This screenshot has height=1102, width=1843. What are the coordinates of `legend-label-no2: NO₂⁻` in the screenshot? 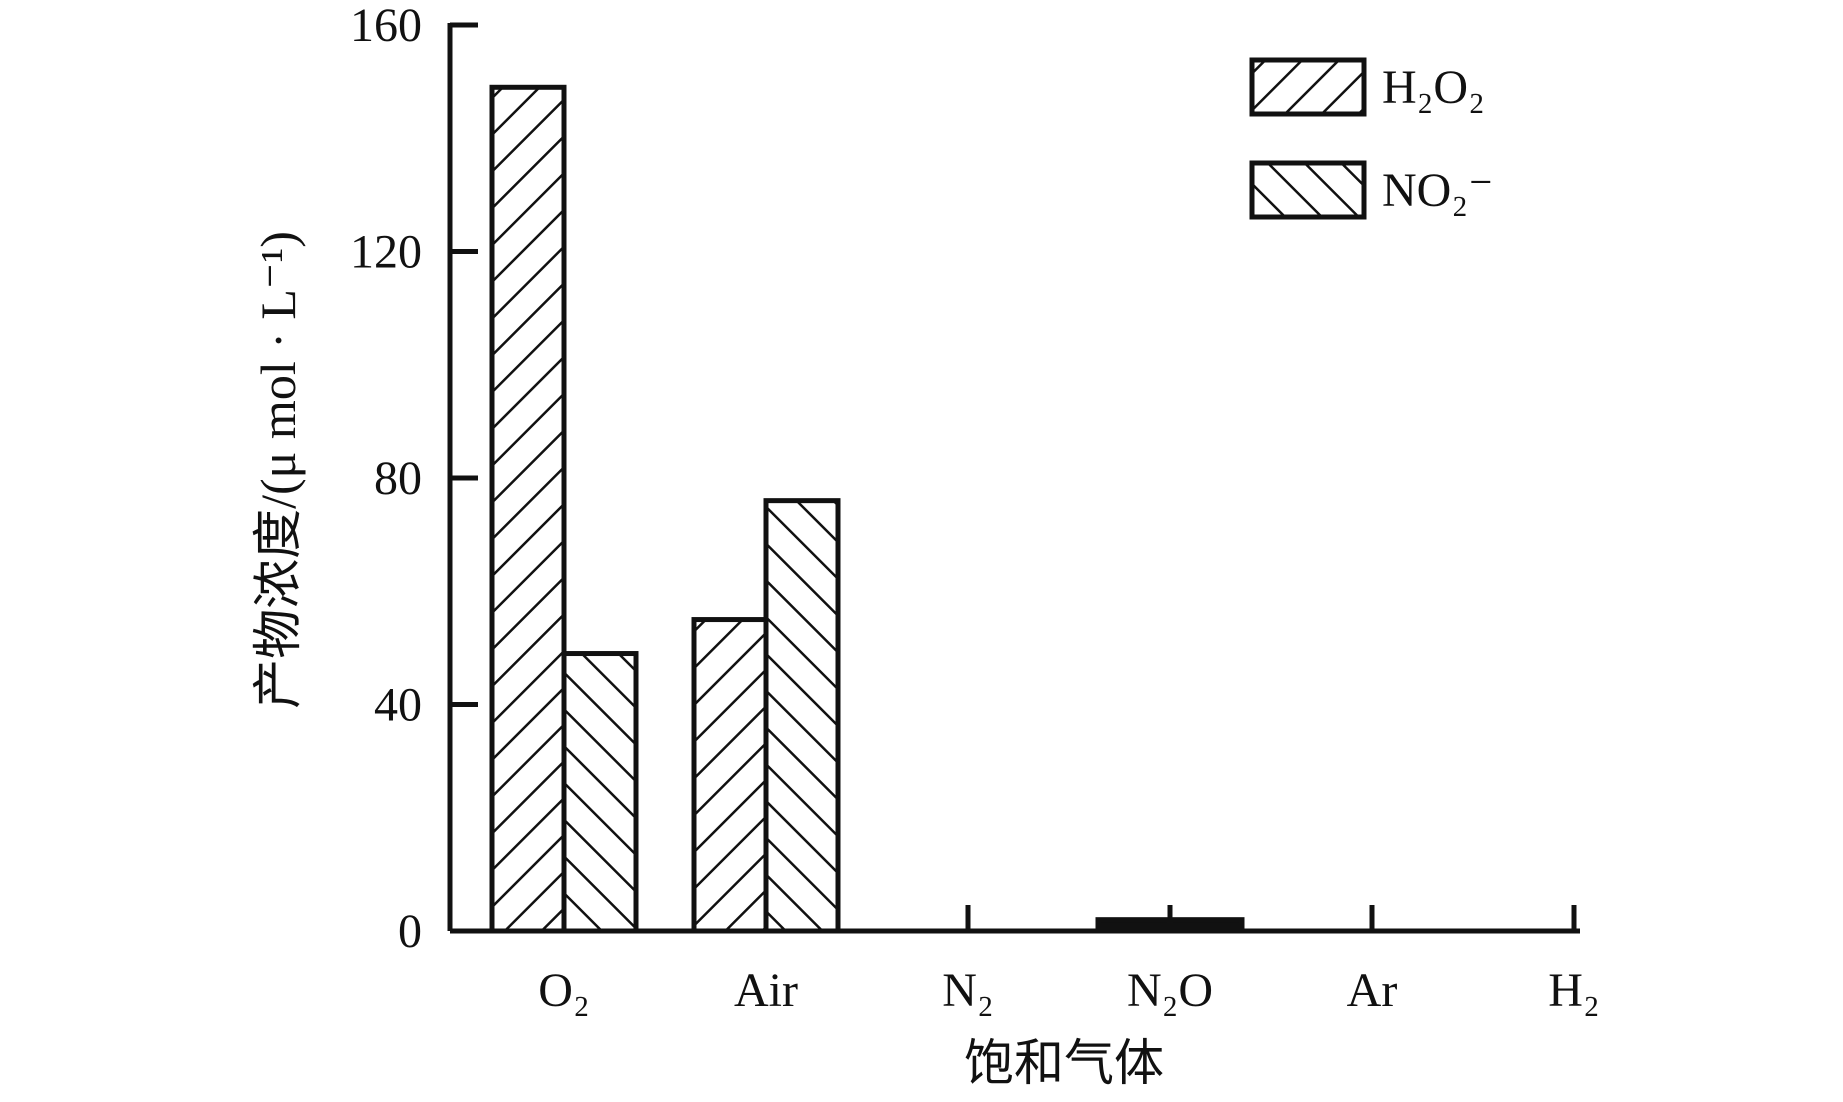 It's located at (1437, 190).